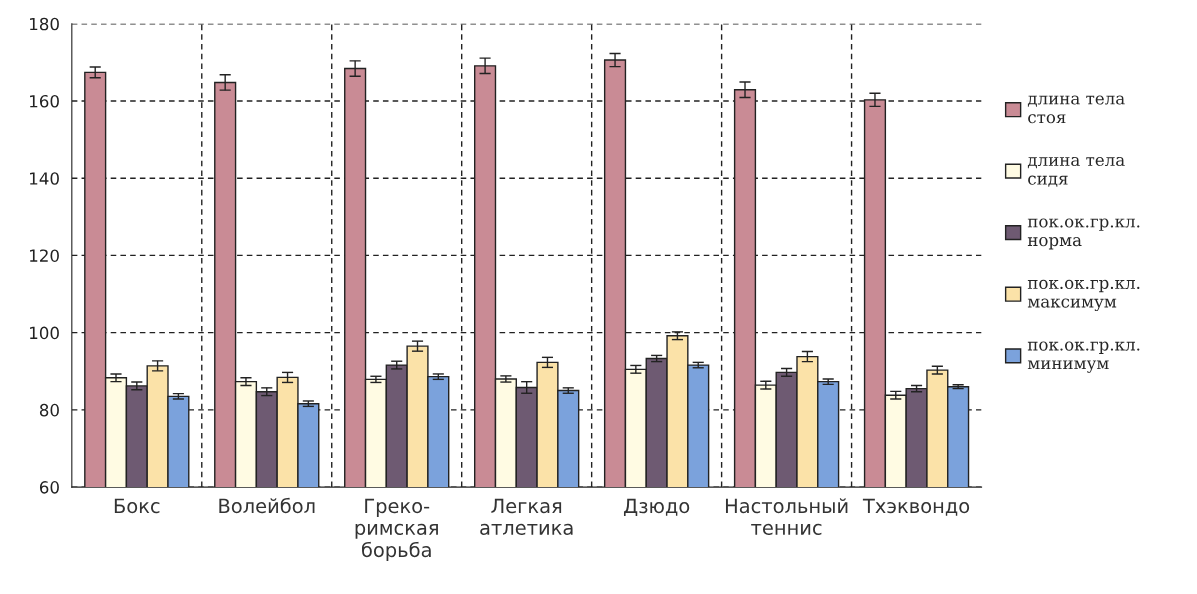  I want to click on legend-label: пок.ок.гр.кл. минимум, so click(1083, 357).